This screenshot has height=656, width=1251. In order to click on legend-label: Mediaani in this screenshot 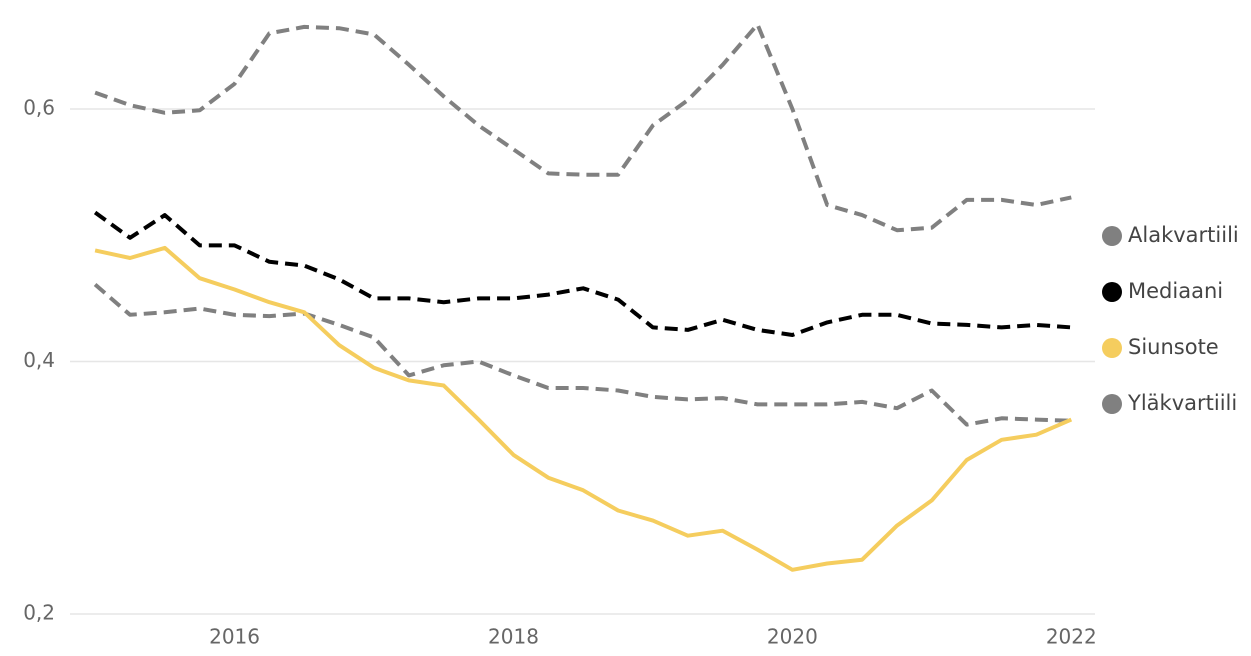, I will do `click(1175, 291)`.